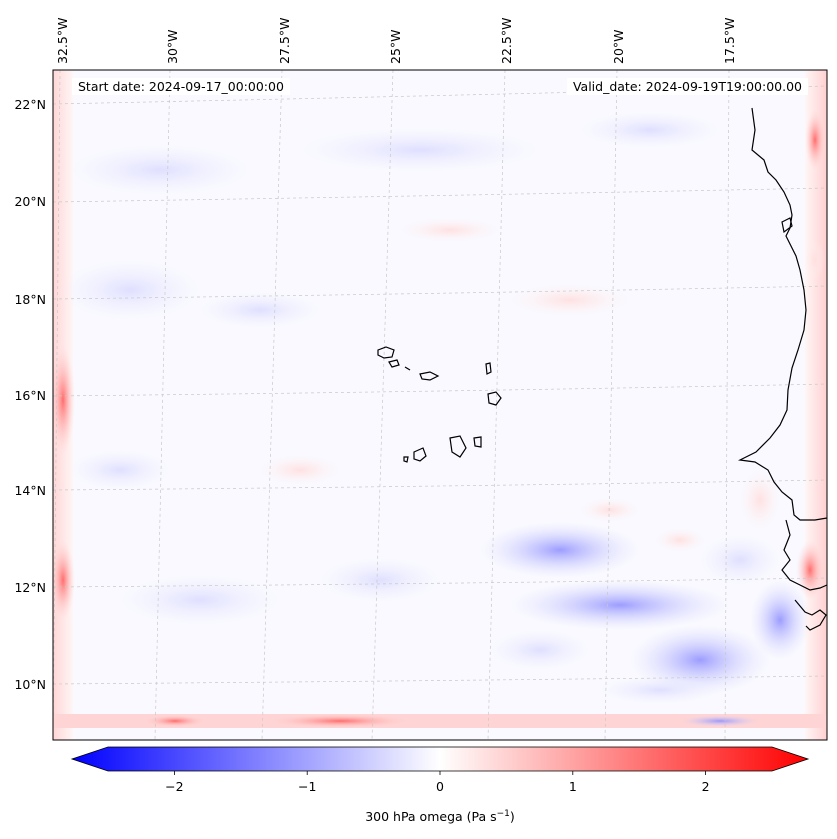  What do you see at coordinates (687, 86) in the screenshot?
I see `valid-date-label: Valid_date: 2024-09-19T19:00:00.00` at bounding box center [687, 86].